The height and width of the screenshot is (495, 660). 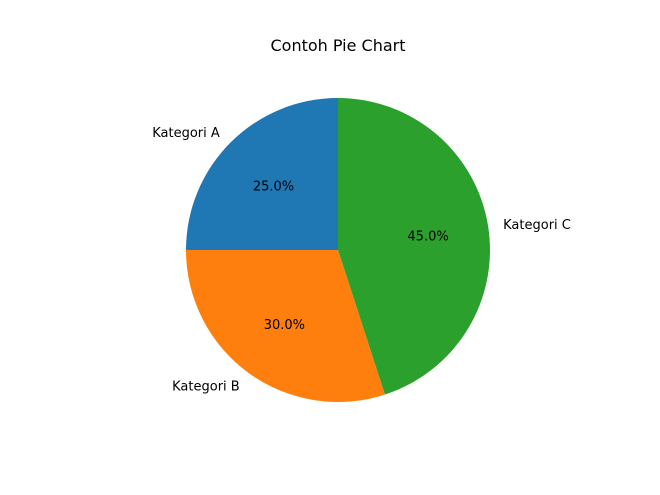 What do you see at coordinates (427, 237) in the screenshot?
I see `percent-label: 45.0%` at bounding box center [427, 237].